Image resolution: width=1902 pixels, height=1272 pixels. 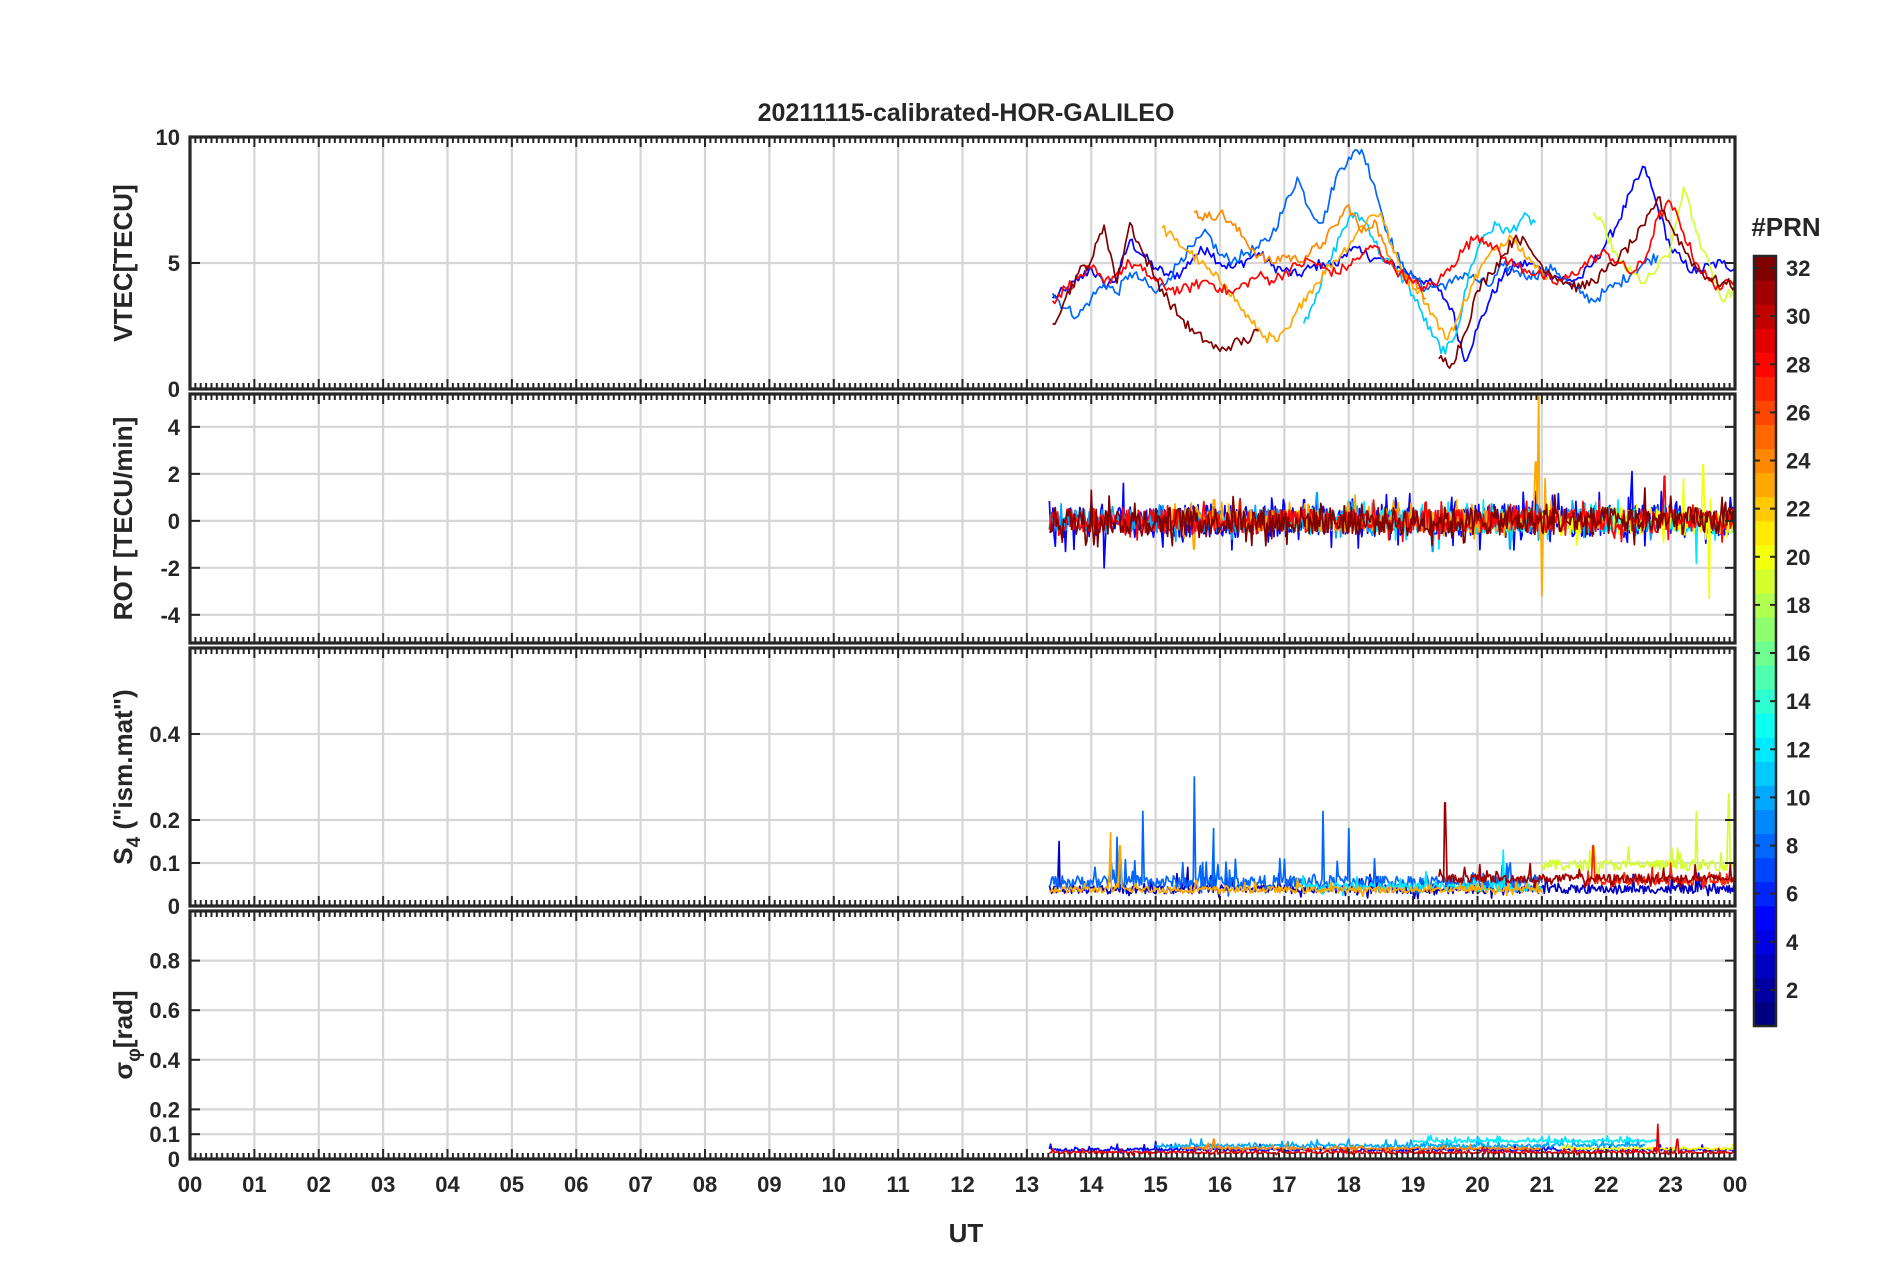 I want to click on x-tick-label: 00, so click(x=190, y=1184).